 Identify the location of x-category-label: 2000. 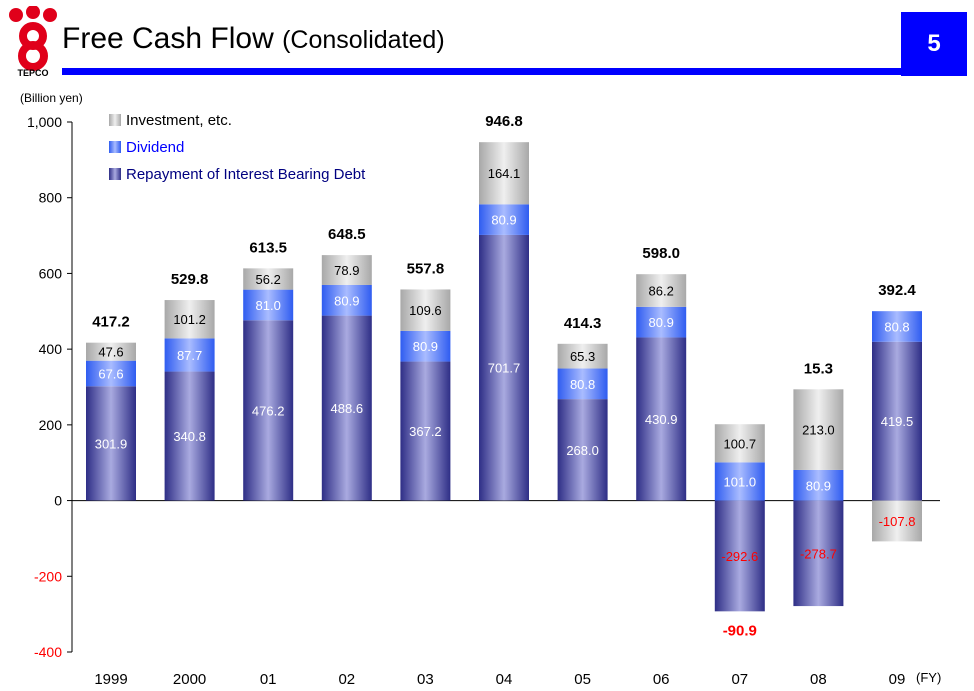
(189, 679).